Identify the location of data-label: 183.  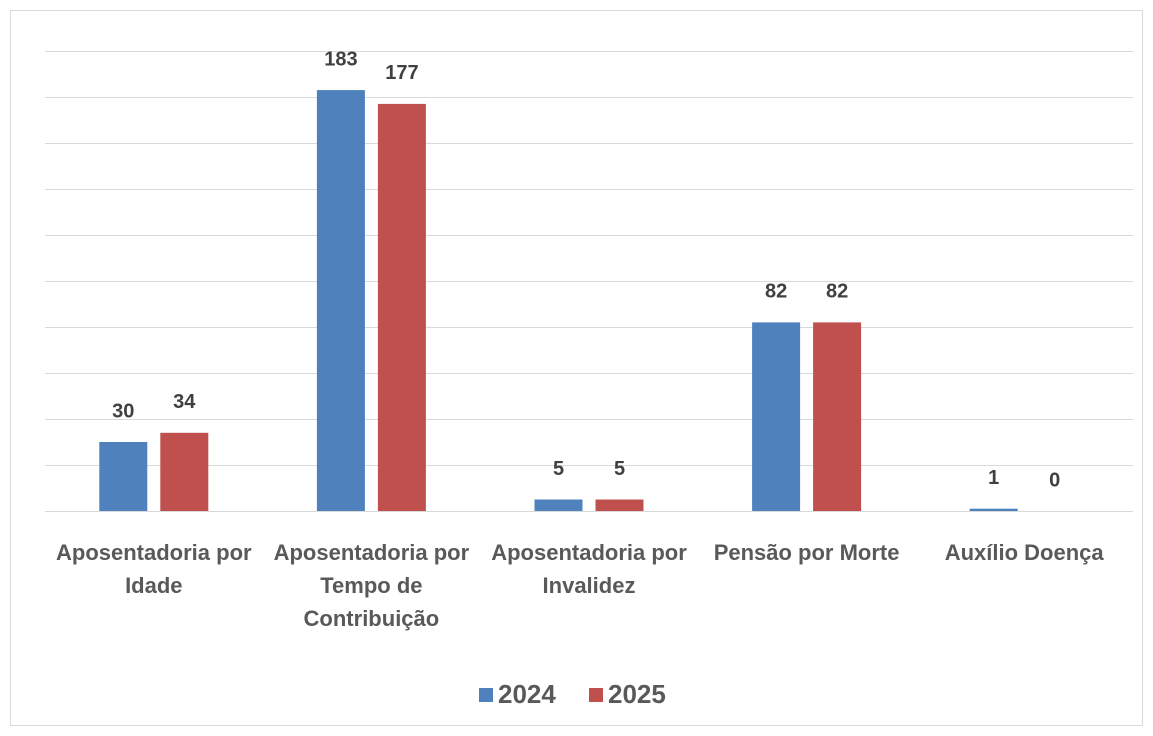
(340, 59).